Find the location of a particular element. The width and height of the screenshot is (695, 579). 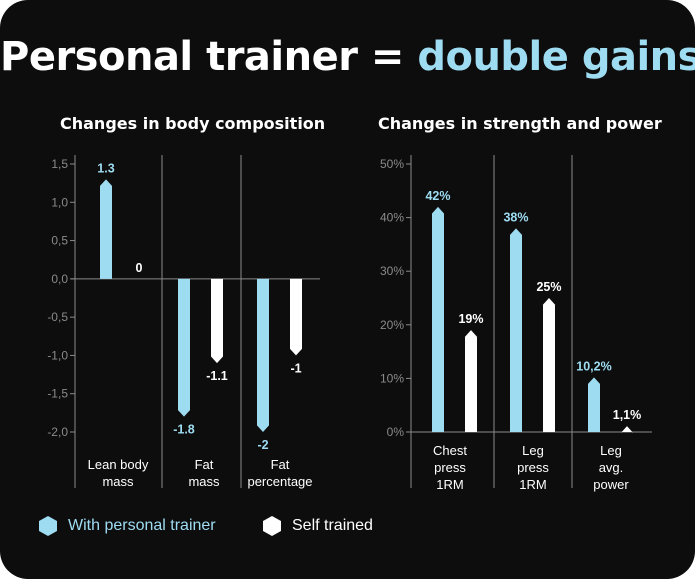

y-tick-label: 30% is located at coordinates (392, 271).